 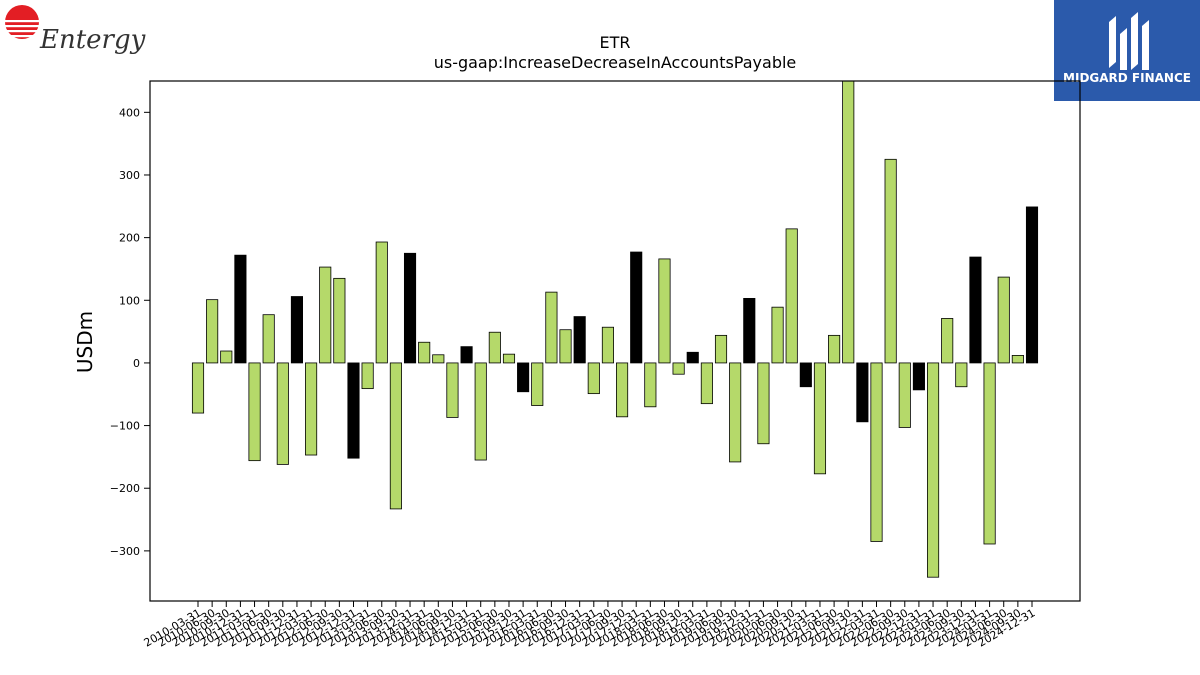 I want to click on y-tick-label: 100, so click(x=129, y=300).